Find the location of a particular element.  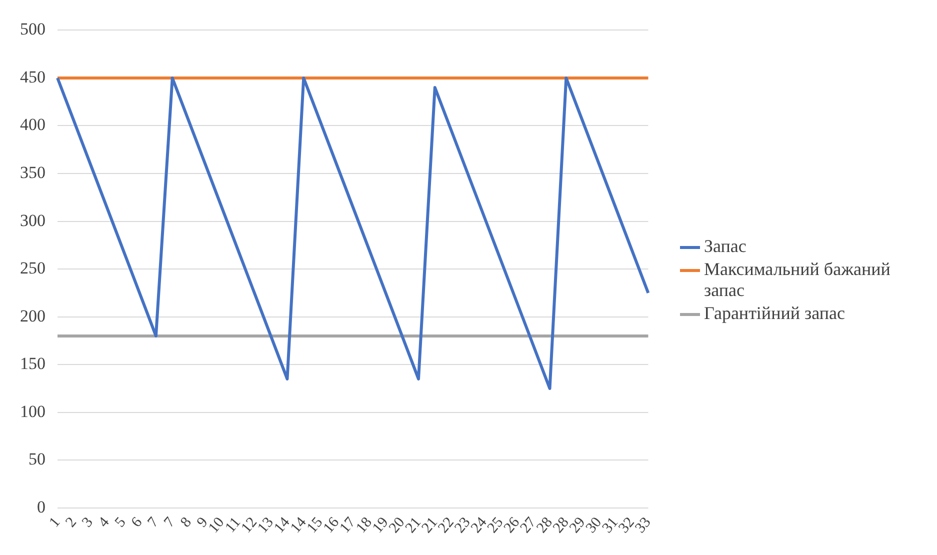

y-tick-label: 350 is located at coordinates (33, 172).